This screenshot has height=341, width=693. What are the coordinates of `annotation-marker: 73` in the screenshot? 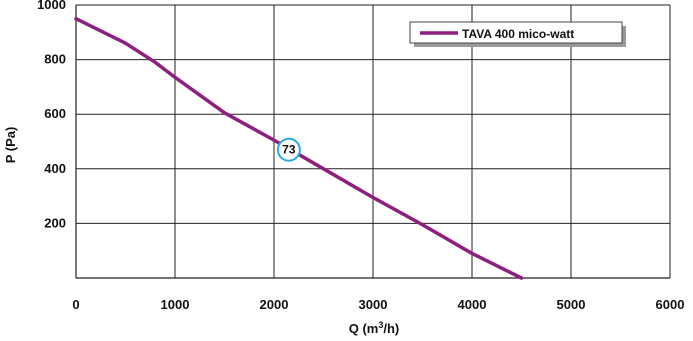 It's located at (288, 149).